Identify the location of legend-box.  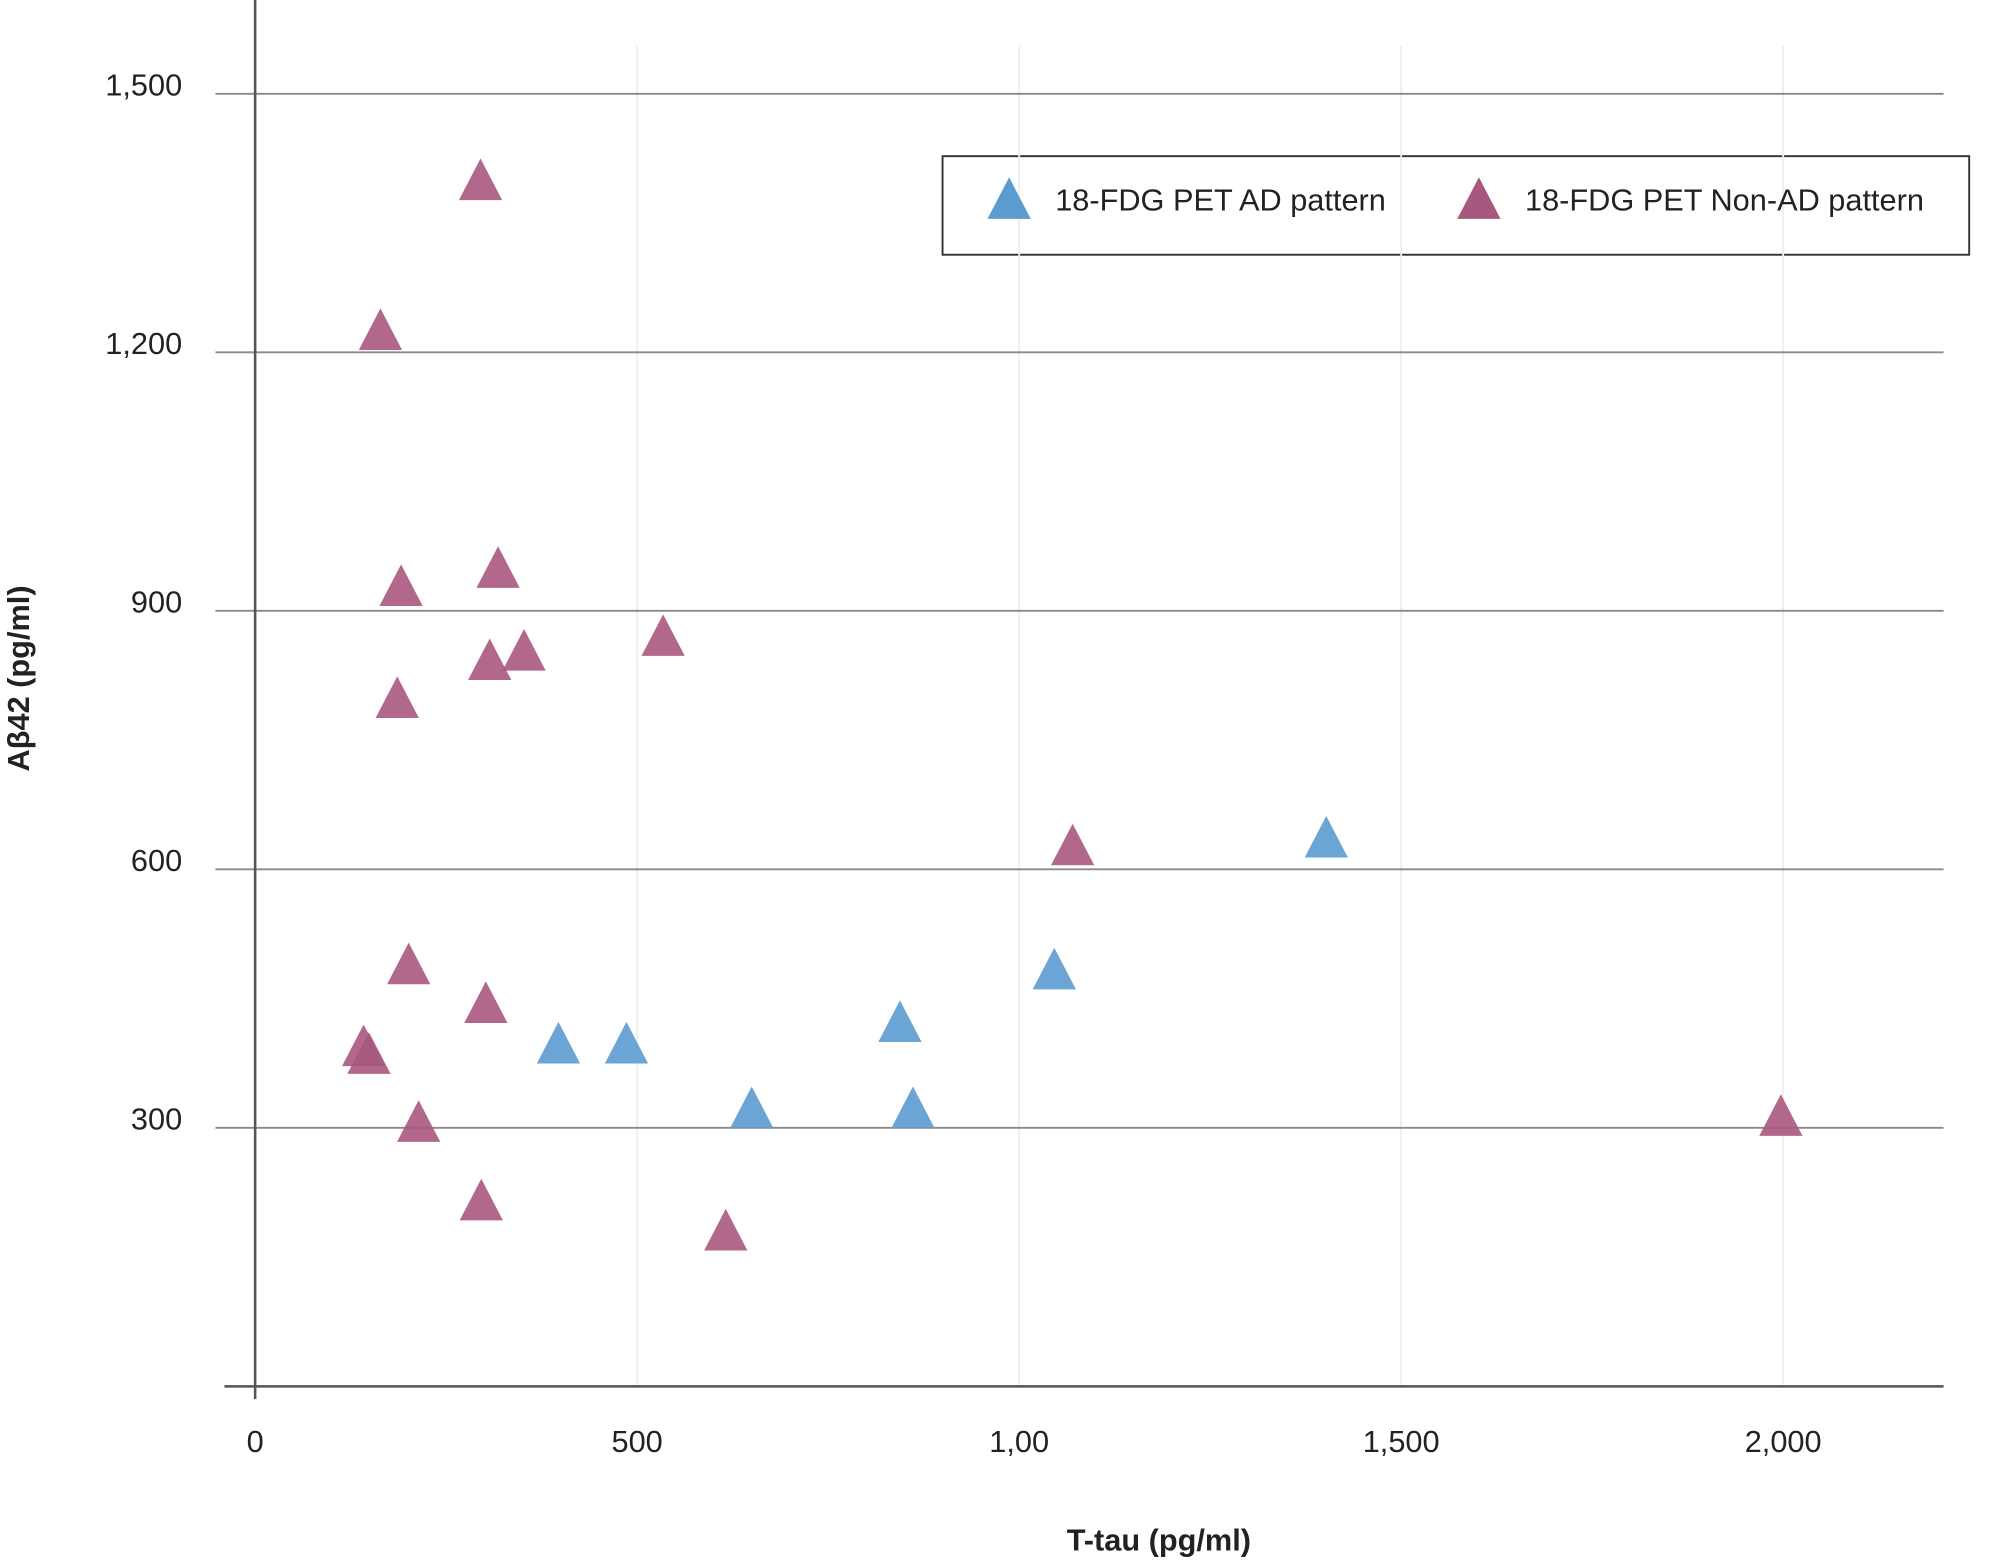
(1456, 205).